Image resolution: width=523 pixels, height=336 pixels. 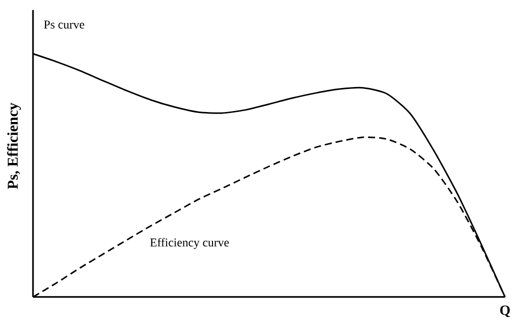 What do you see at coordinates (64, 24) in the screenshot?
I see `text: Ps curve` at bounding box center [64, 24].